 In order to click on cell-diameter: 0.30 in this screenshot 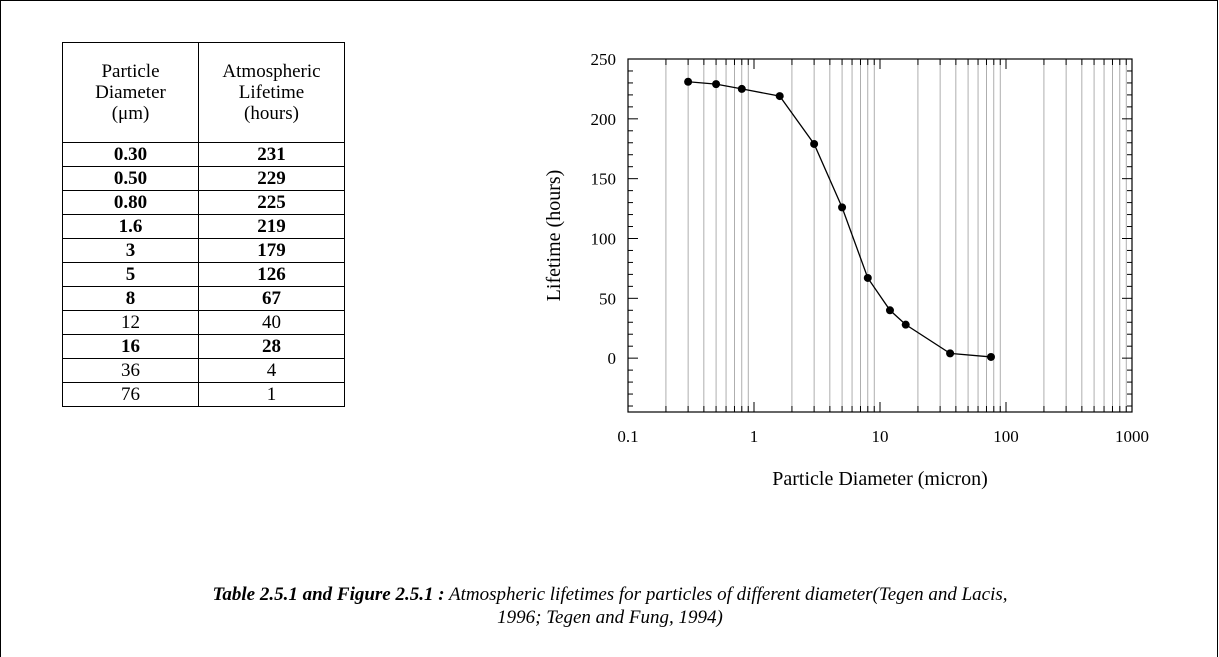, I will do `click(130, 154)`.